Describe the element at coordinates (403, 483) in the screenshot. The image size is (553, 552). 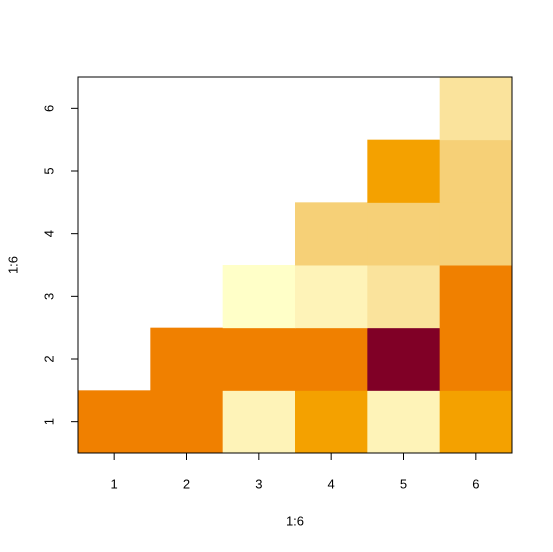
I see `x-tick-label: 5` at that location.